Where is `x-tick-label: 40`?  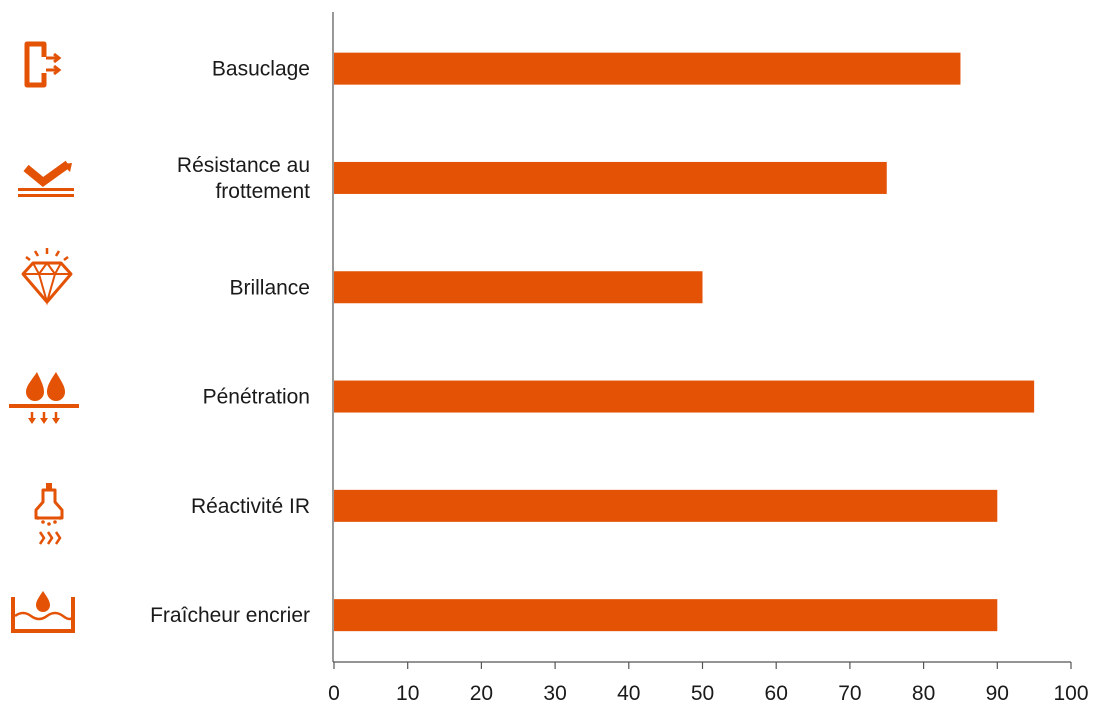 x-tick-label: 40 is located at coordinates (628, 693).